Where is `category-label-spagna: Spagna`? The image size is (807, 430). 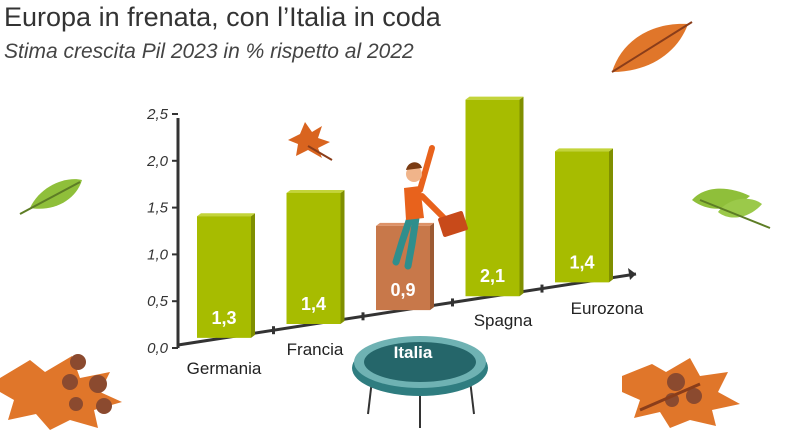
category-label-spagna: Spagna is located at coordinates (503, 320).